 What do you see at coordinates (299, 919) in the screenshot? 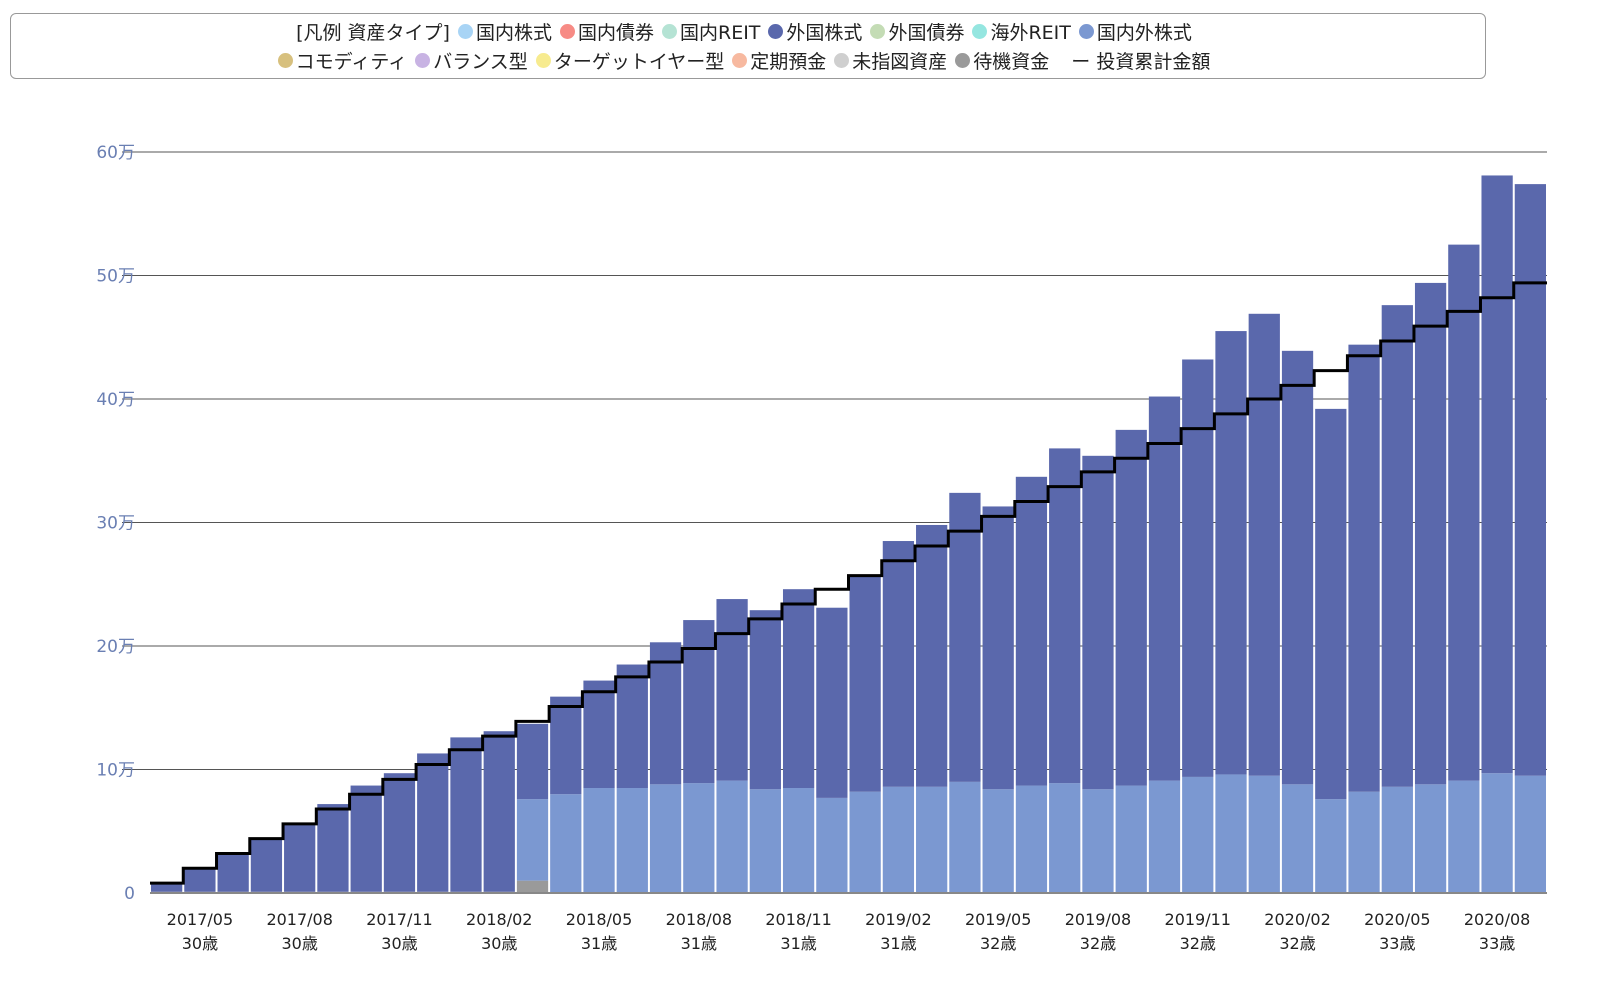
I see `x-tick-date: 2017/08` at bounding box center [299, 919].